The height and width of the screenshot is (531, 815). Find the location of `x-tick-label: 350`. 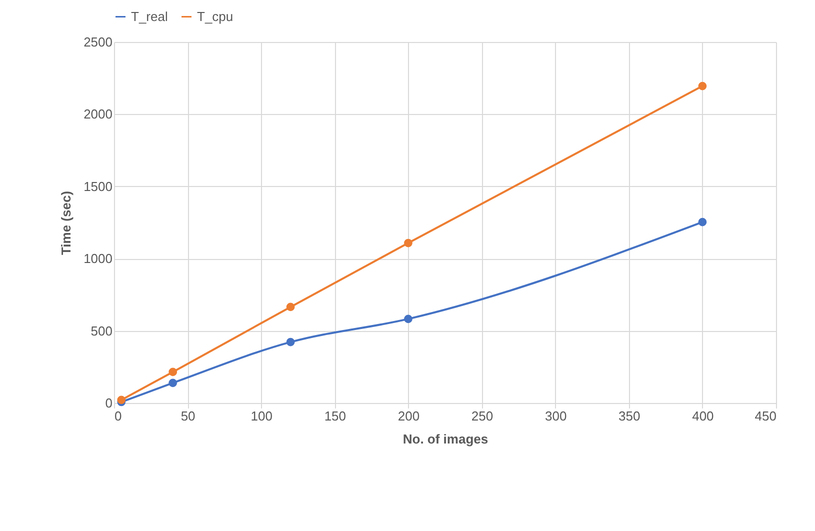

x-tick-label: 350 is located at coordinates (629, 416).